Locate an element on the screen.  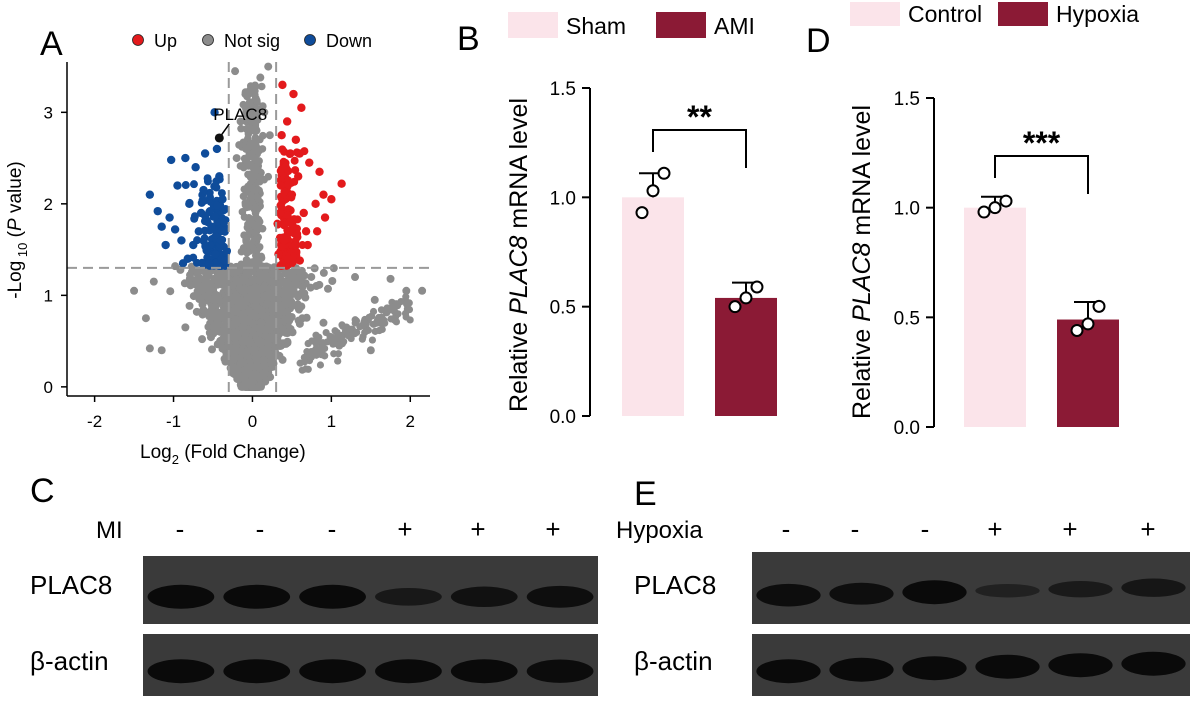
legend-label-up: Up is located at coordinates (165, 41).